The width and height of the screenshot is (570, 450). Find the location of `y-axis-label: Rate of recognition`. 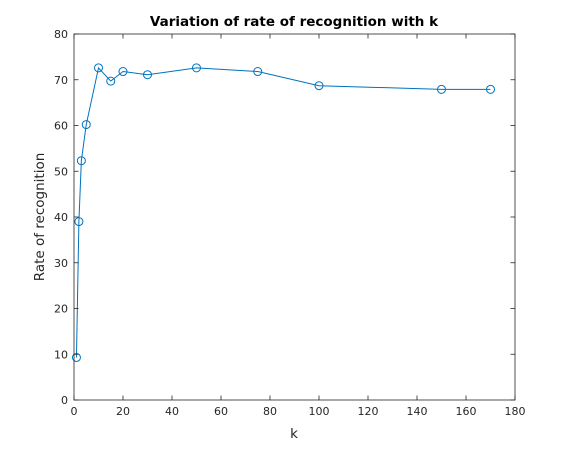

y-axis-label: Rate of recognition is located at coordinates (40, 217).